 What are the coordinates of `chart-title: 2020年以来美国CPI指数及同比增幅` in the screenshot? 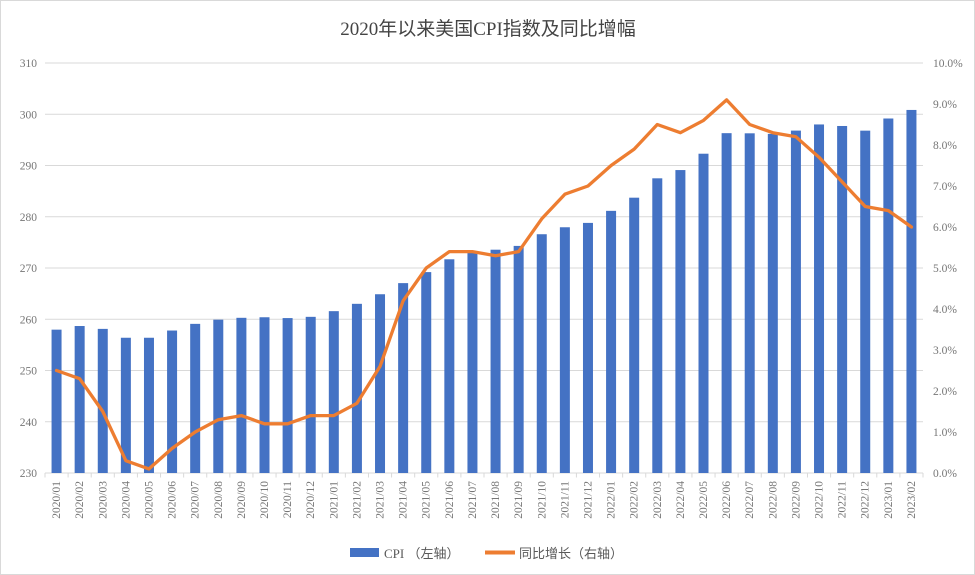 It's located at (488, 29).